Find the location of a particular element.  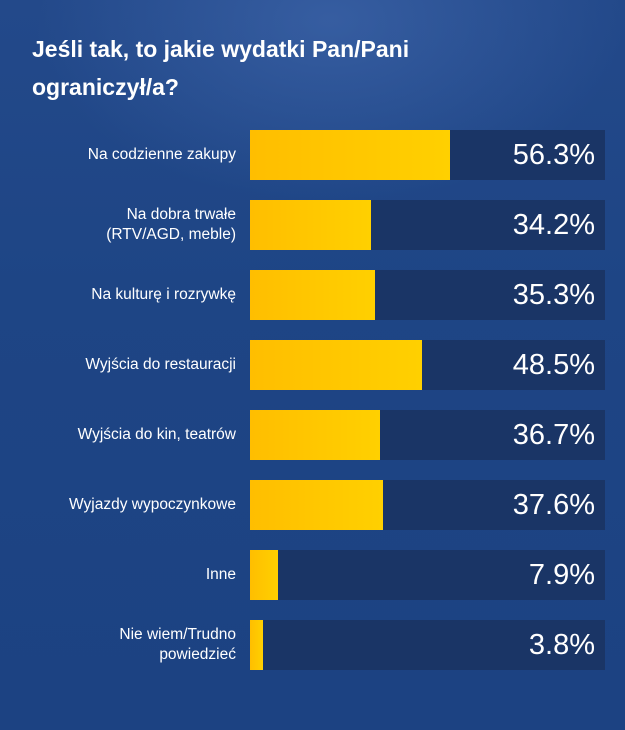

bar-row: Wyjścia do kin, teatrów 36.7% is located at coordinates (312, 435).